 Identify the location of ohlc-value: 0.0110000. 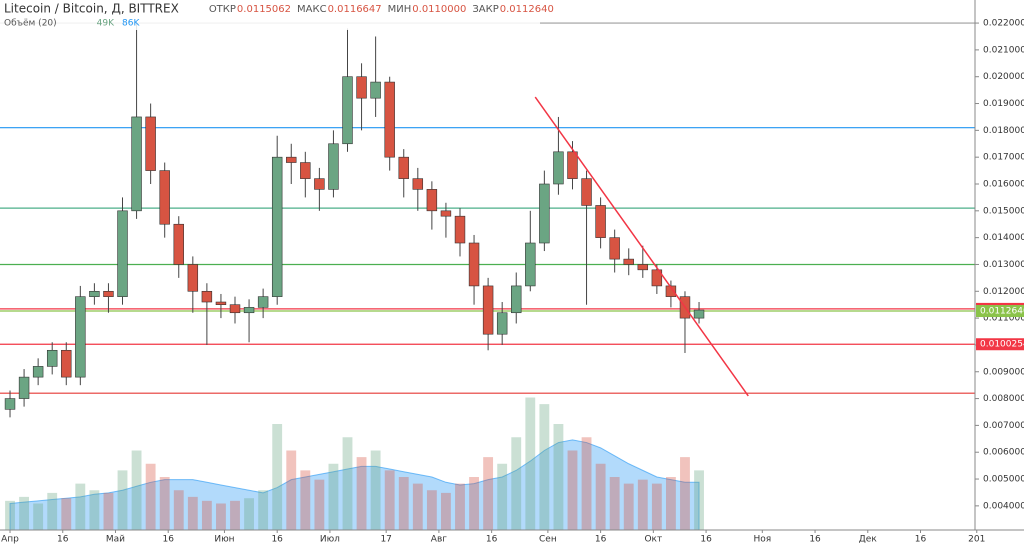
(439, 9).